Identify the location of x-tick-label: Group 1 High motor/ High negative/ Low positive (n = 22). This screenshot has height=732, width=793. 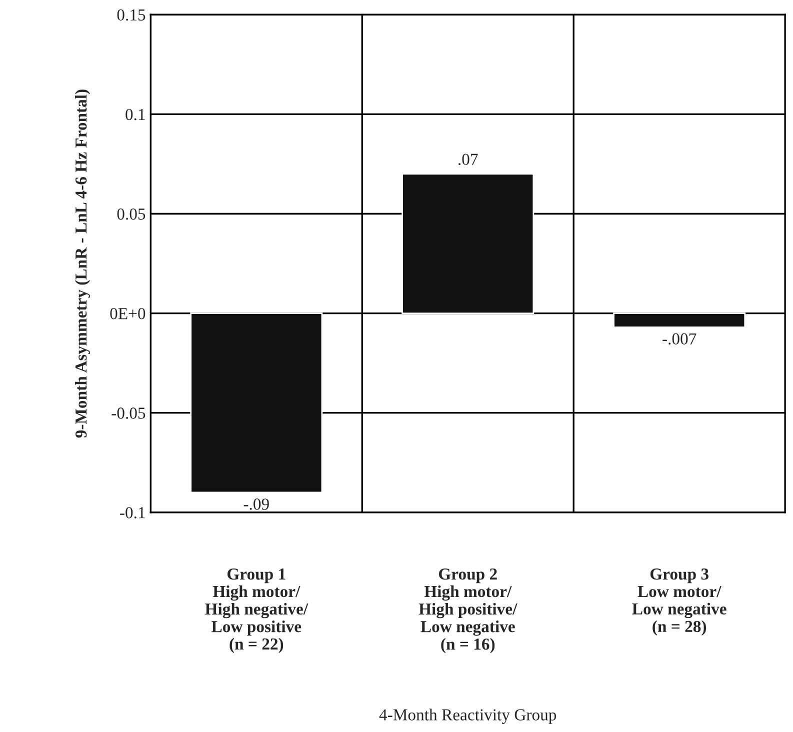
(256, 611).